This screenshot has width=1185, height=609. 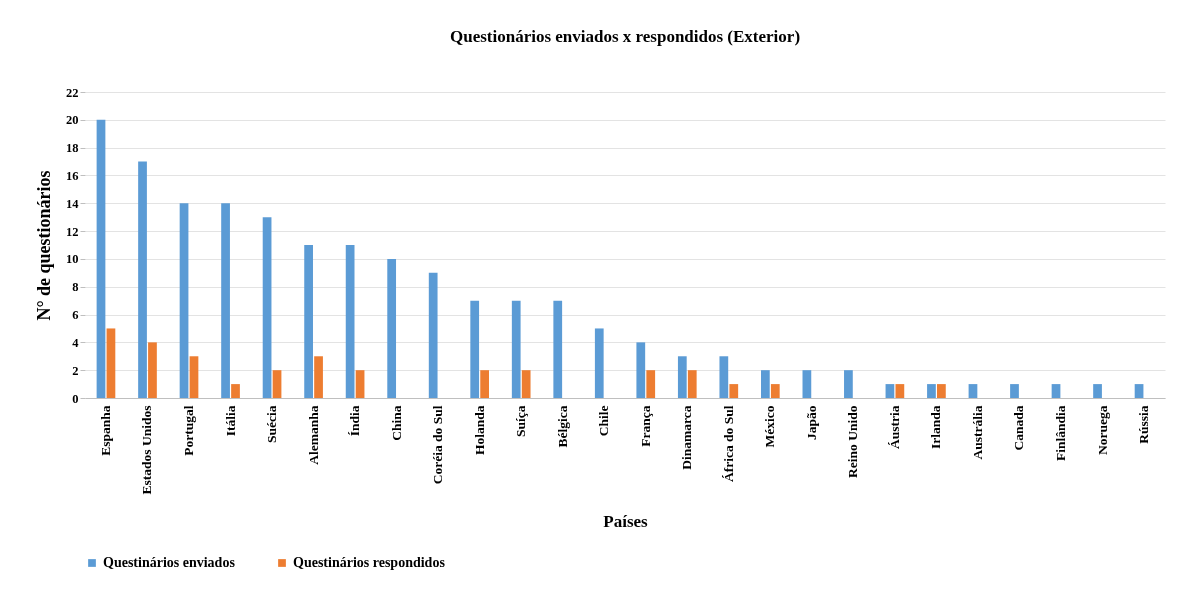 What do you see at coordinates (626, 522) in the screenshot?
I see `x-axis-title: Países` at bounding box center [626, 522].